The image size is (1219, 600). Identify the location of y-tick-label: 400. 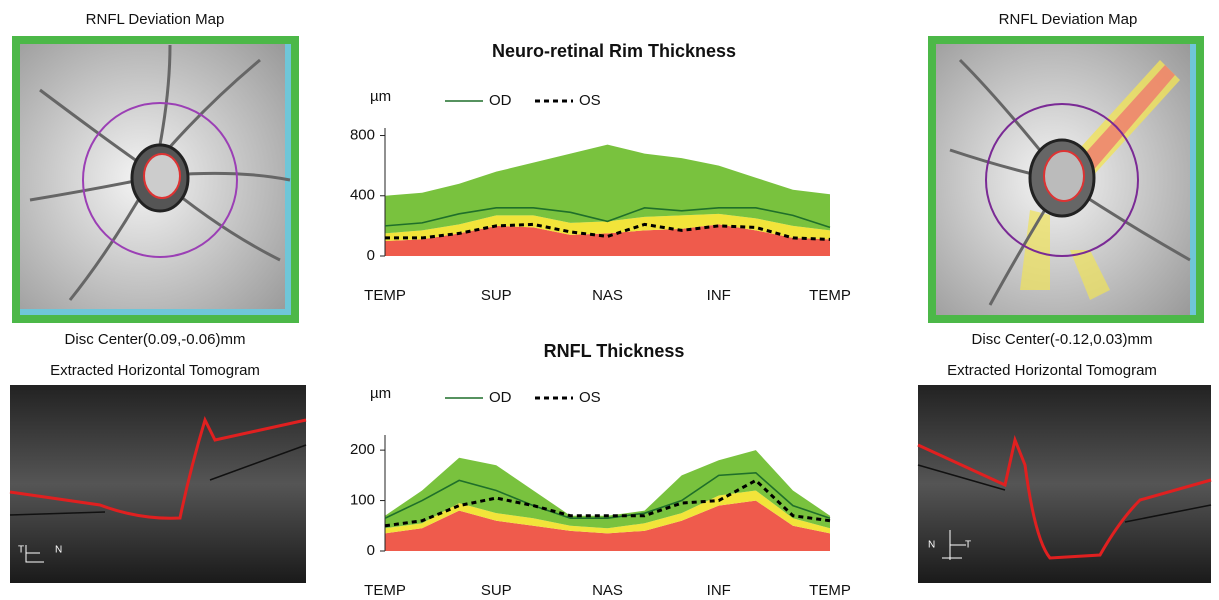
(362, 195).